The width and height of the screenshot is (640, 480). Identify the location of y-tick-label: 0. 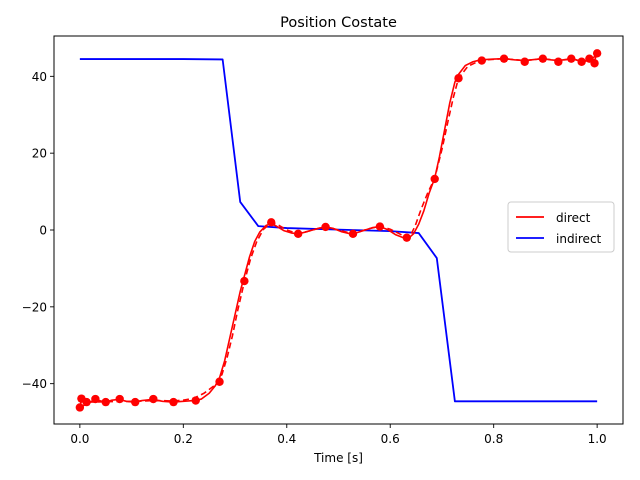
(43, 231).